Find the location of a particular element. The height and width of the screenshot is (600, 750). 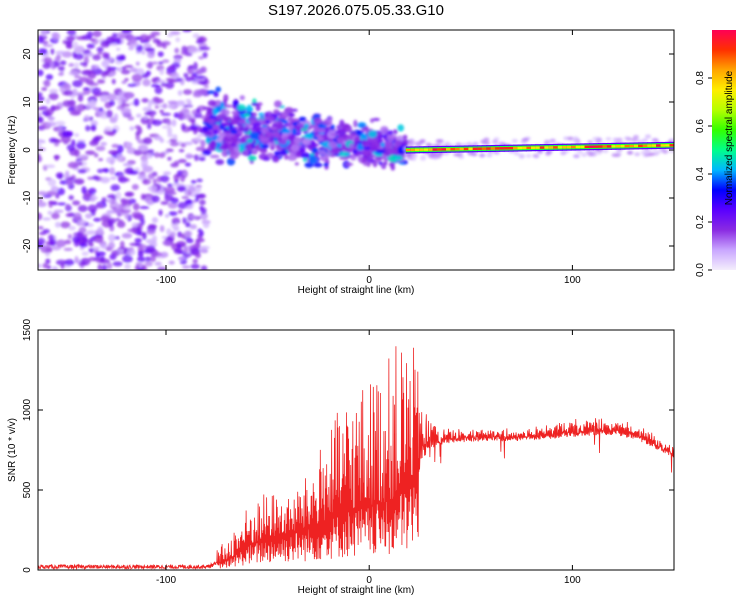

spectrogram-y-tick-label: 10 is located at coordinates (27, 102).